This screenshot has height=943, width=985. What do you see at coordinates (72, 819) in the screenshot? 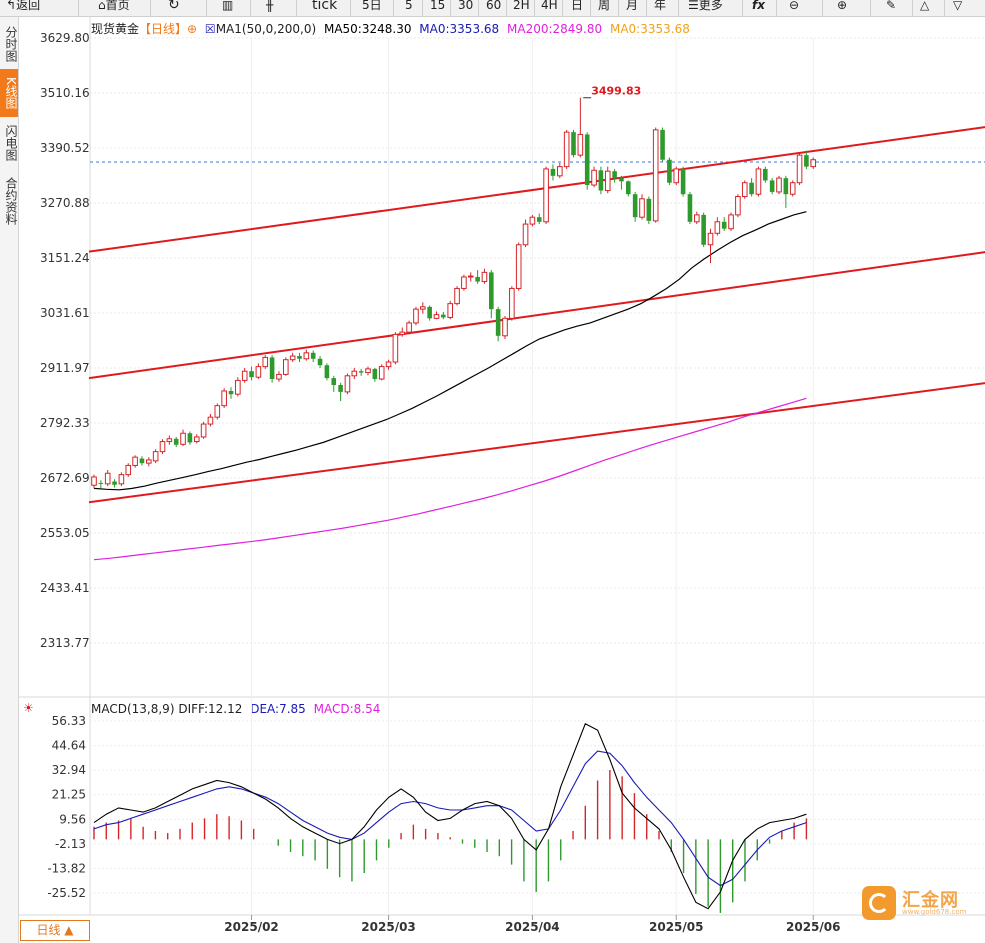
I see `macd-y-tick-label: 9.56` at bounding box center [72, 819].